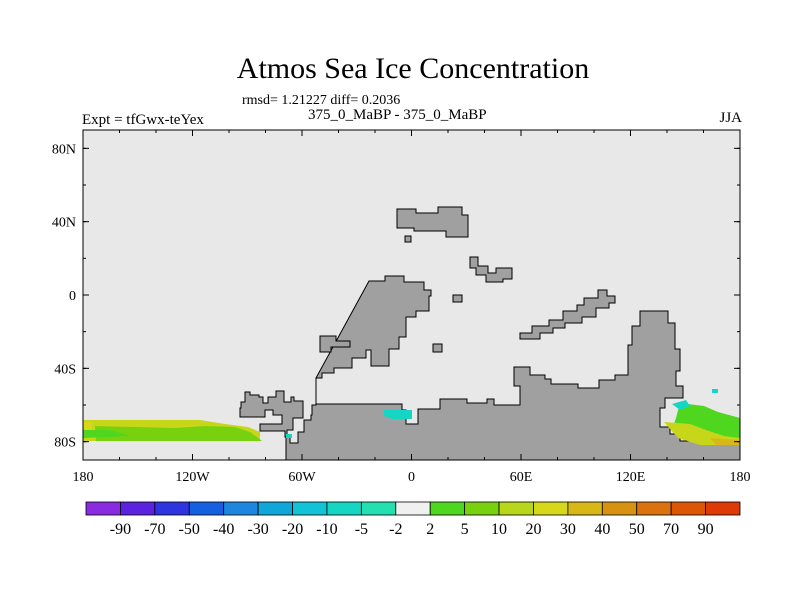 This screenshot has width=800, height=600. What do you see at coordinates (730, 118) in the screenshot?
I see `season-label: JJA` at bounding box center [730, 118].